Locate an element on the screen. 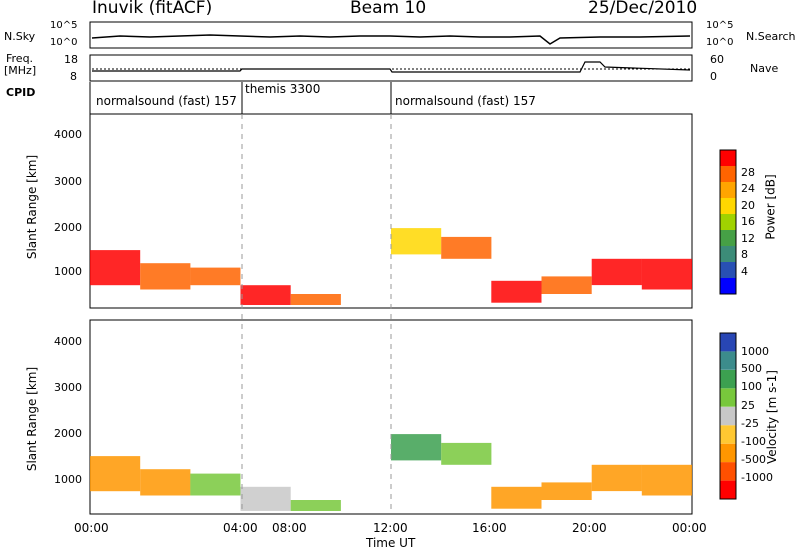 Image resolution: width=800 pixels, height=554 pixels. date-title: 25/Dec/2010 is located at coordinates (643, 9).